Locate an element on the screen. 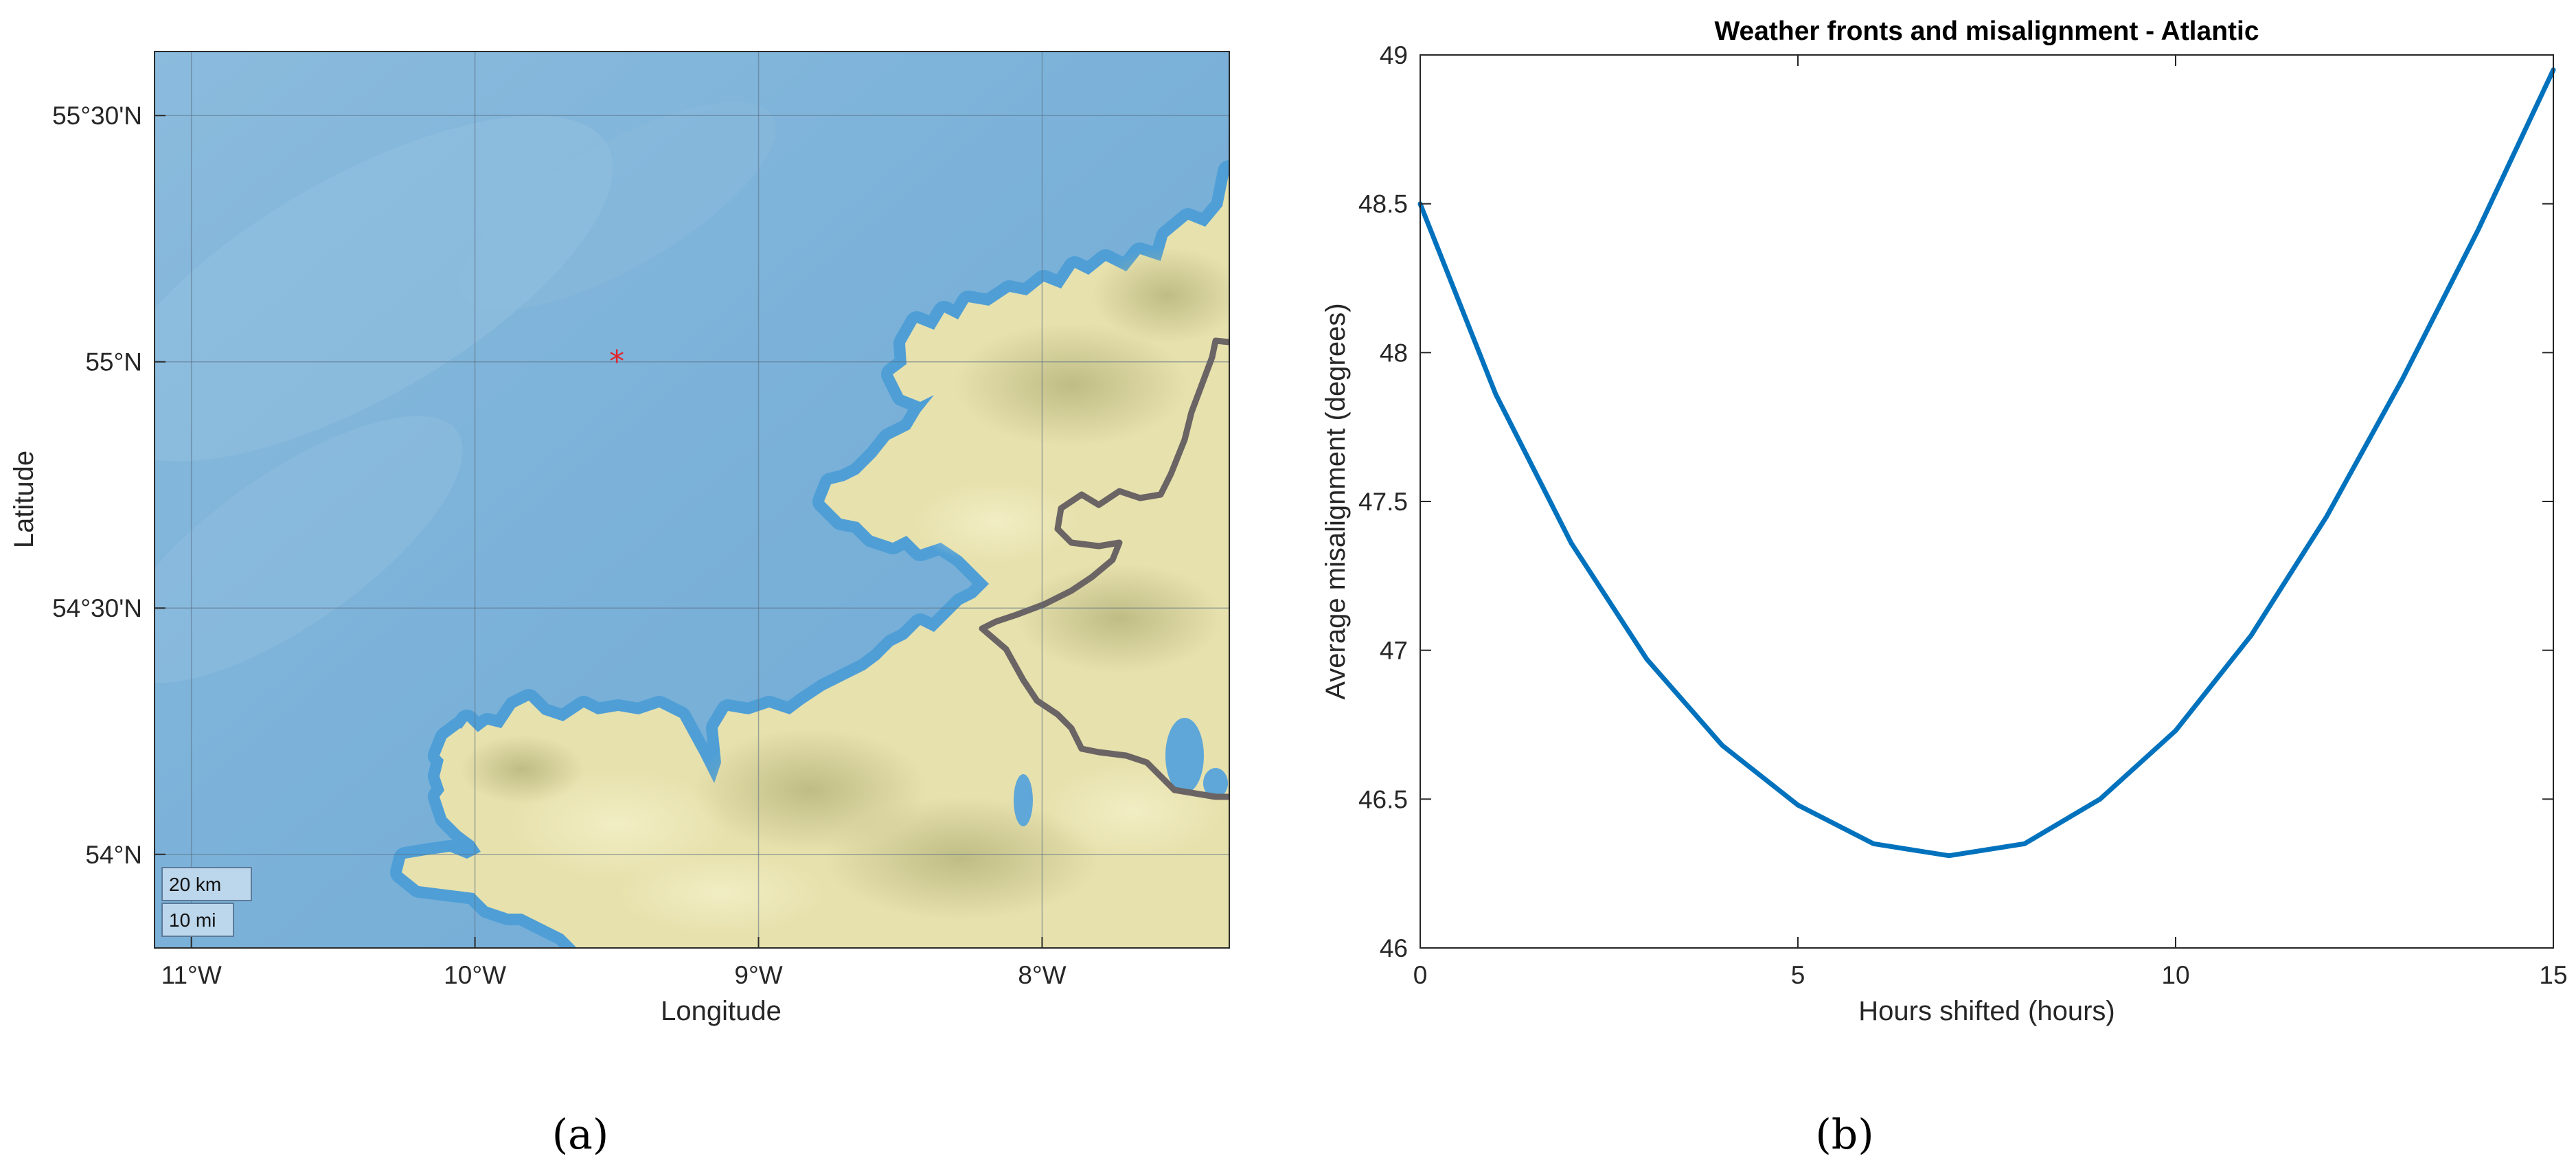 The image size is (2576, 1176). map-lat-tick-label: 54°N is located at coordinates (113, 855).